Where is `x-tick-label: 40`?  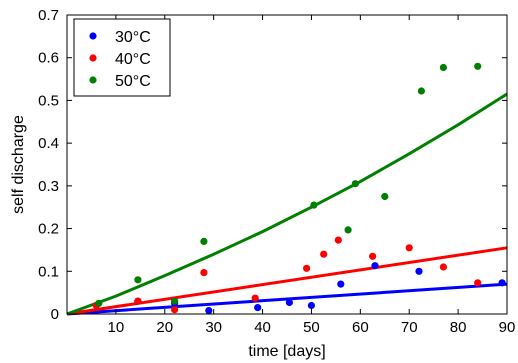 x-tick-label: 40 is located at coordinates (262, 327).